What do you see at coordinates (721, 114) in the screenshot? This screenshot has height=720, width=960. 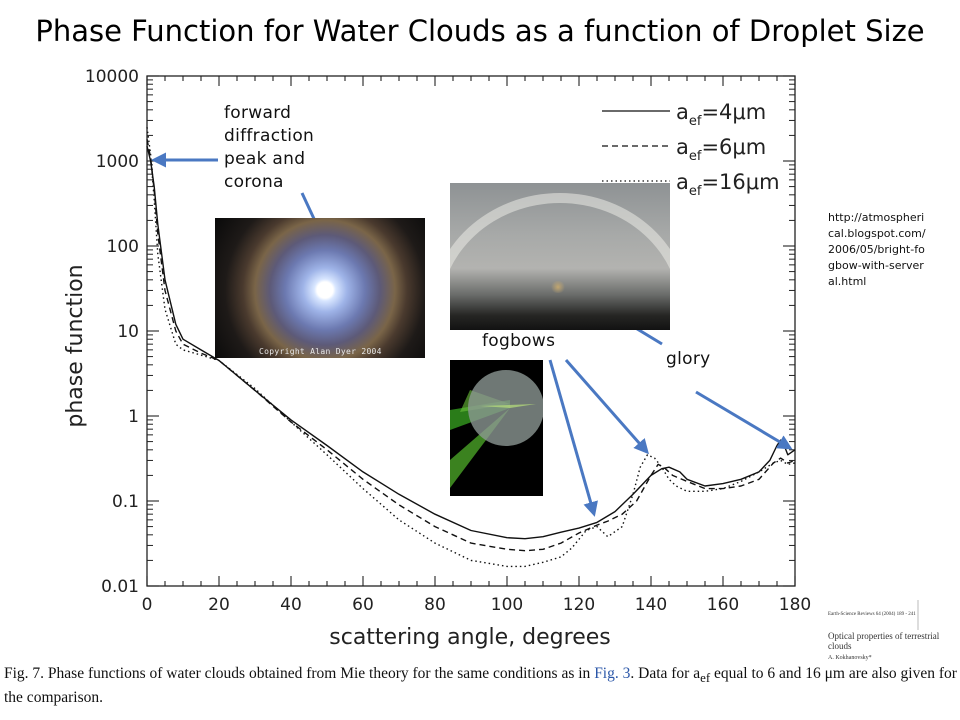 I see `legend-label: aef=4μm` at bounding box center [721, 114].